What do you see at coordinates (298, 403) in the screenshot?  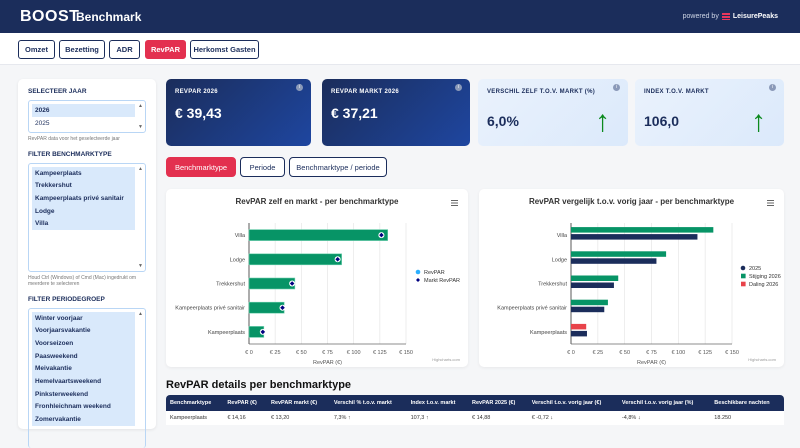 I see `column-header: RevPAR markt (€)` at bounding box center [298, 403].